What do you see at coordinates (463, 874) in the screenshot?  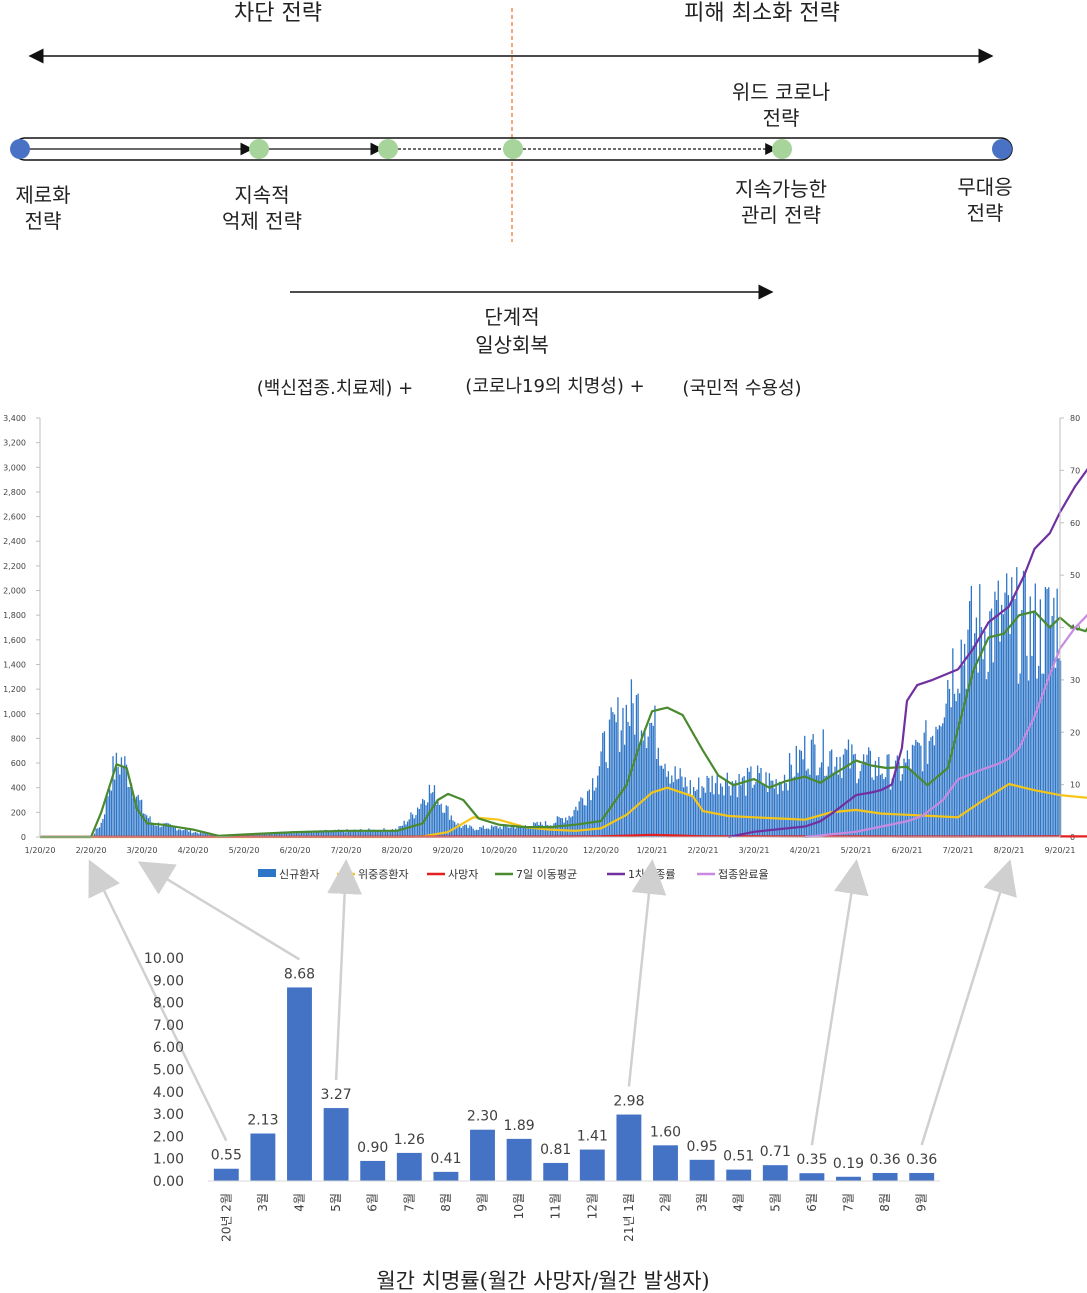 I see `legend-label: 사망자` at bounding box center [463, 874].